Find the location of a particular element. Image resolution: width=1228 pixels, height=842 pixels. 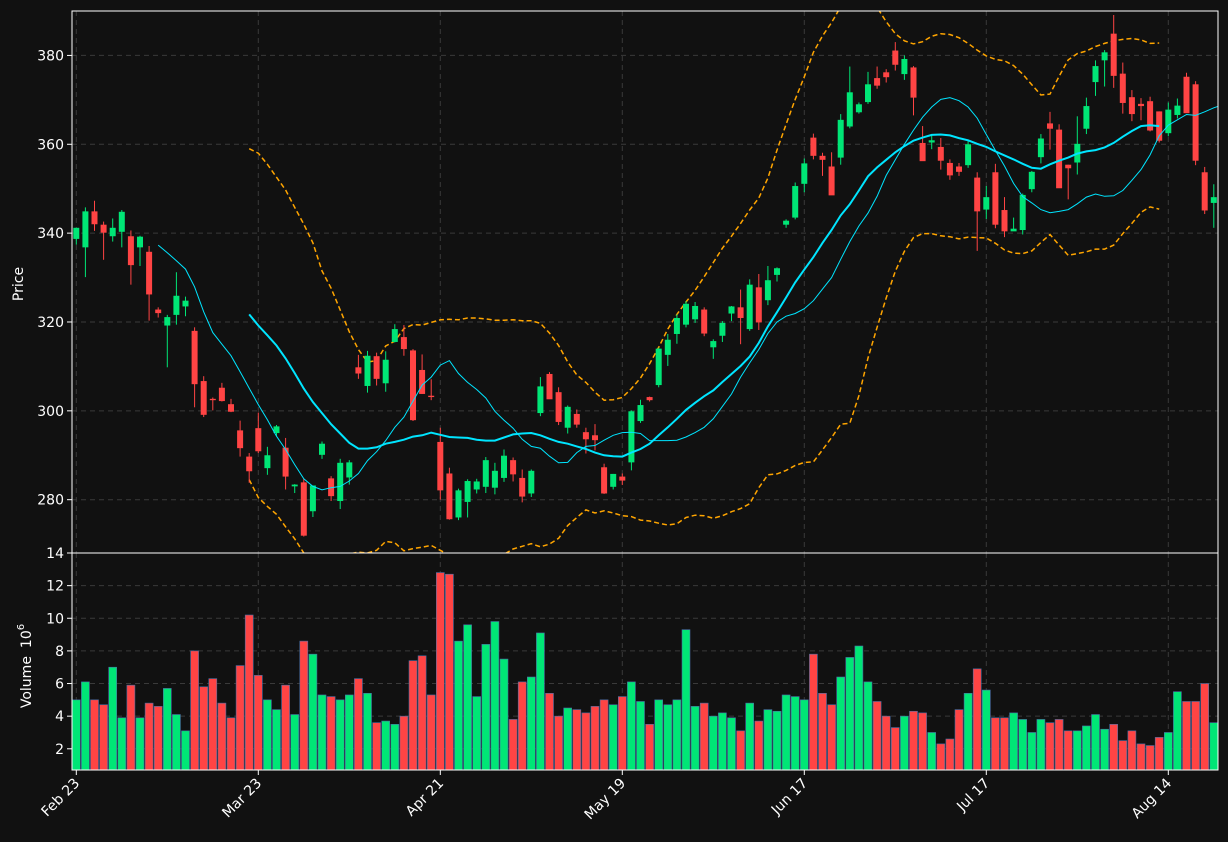

price-axis-label: Price is located at coordinates (19, 284).